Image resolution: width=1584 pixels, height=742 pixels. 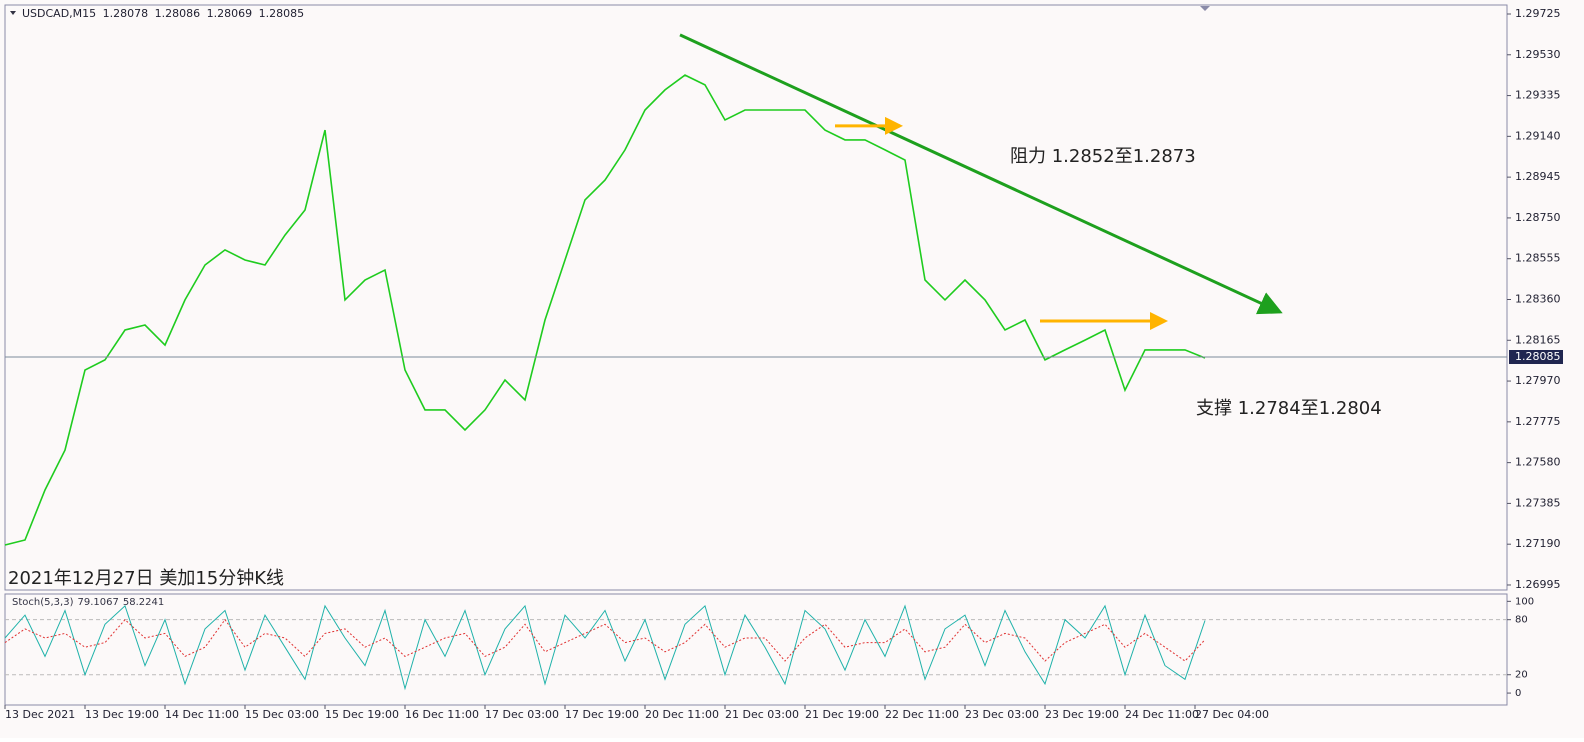 I want to click on x-tick-label: 23 Dec 03:00, so click(x=1002, y=714).